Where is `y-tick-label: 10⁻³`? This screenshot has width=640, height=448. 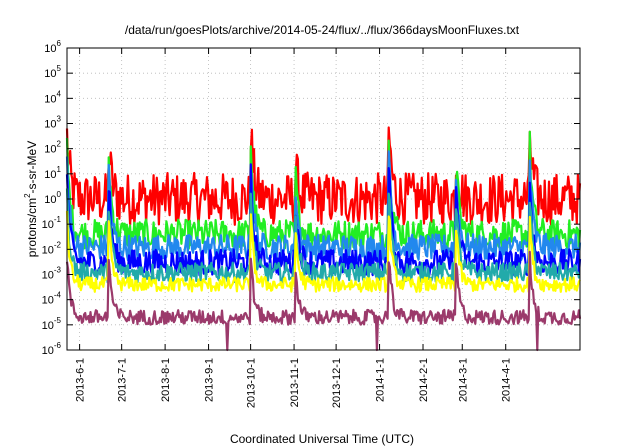 y-tick-label: 10⁻³ is located at coordinates (52, 274).